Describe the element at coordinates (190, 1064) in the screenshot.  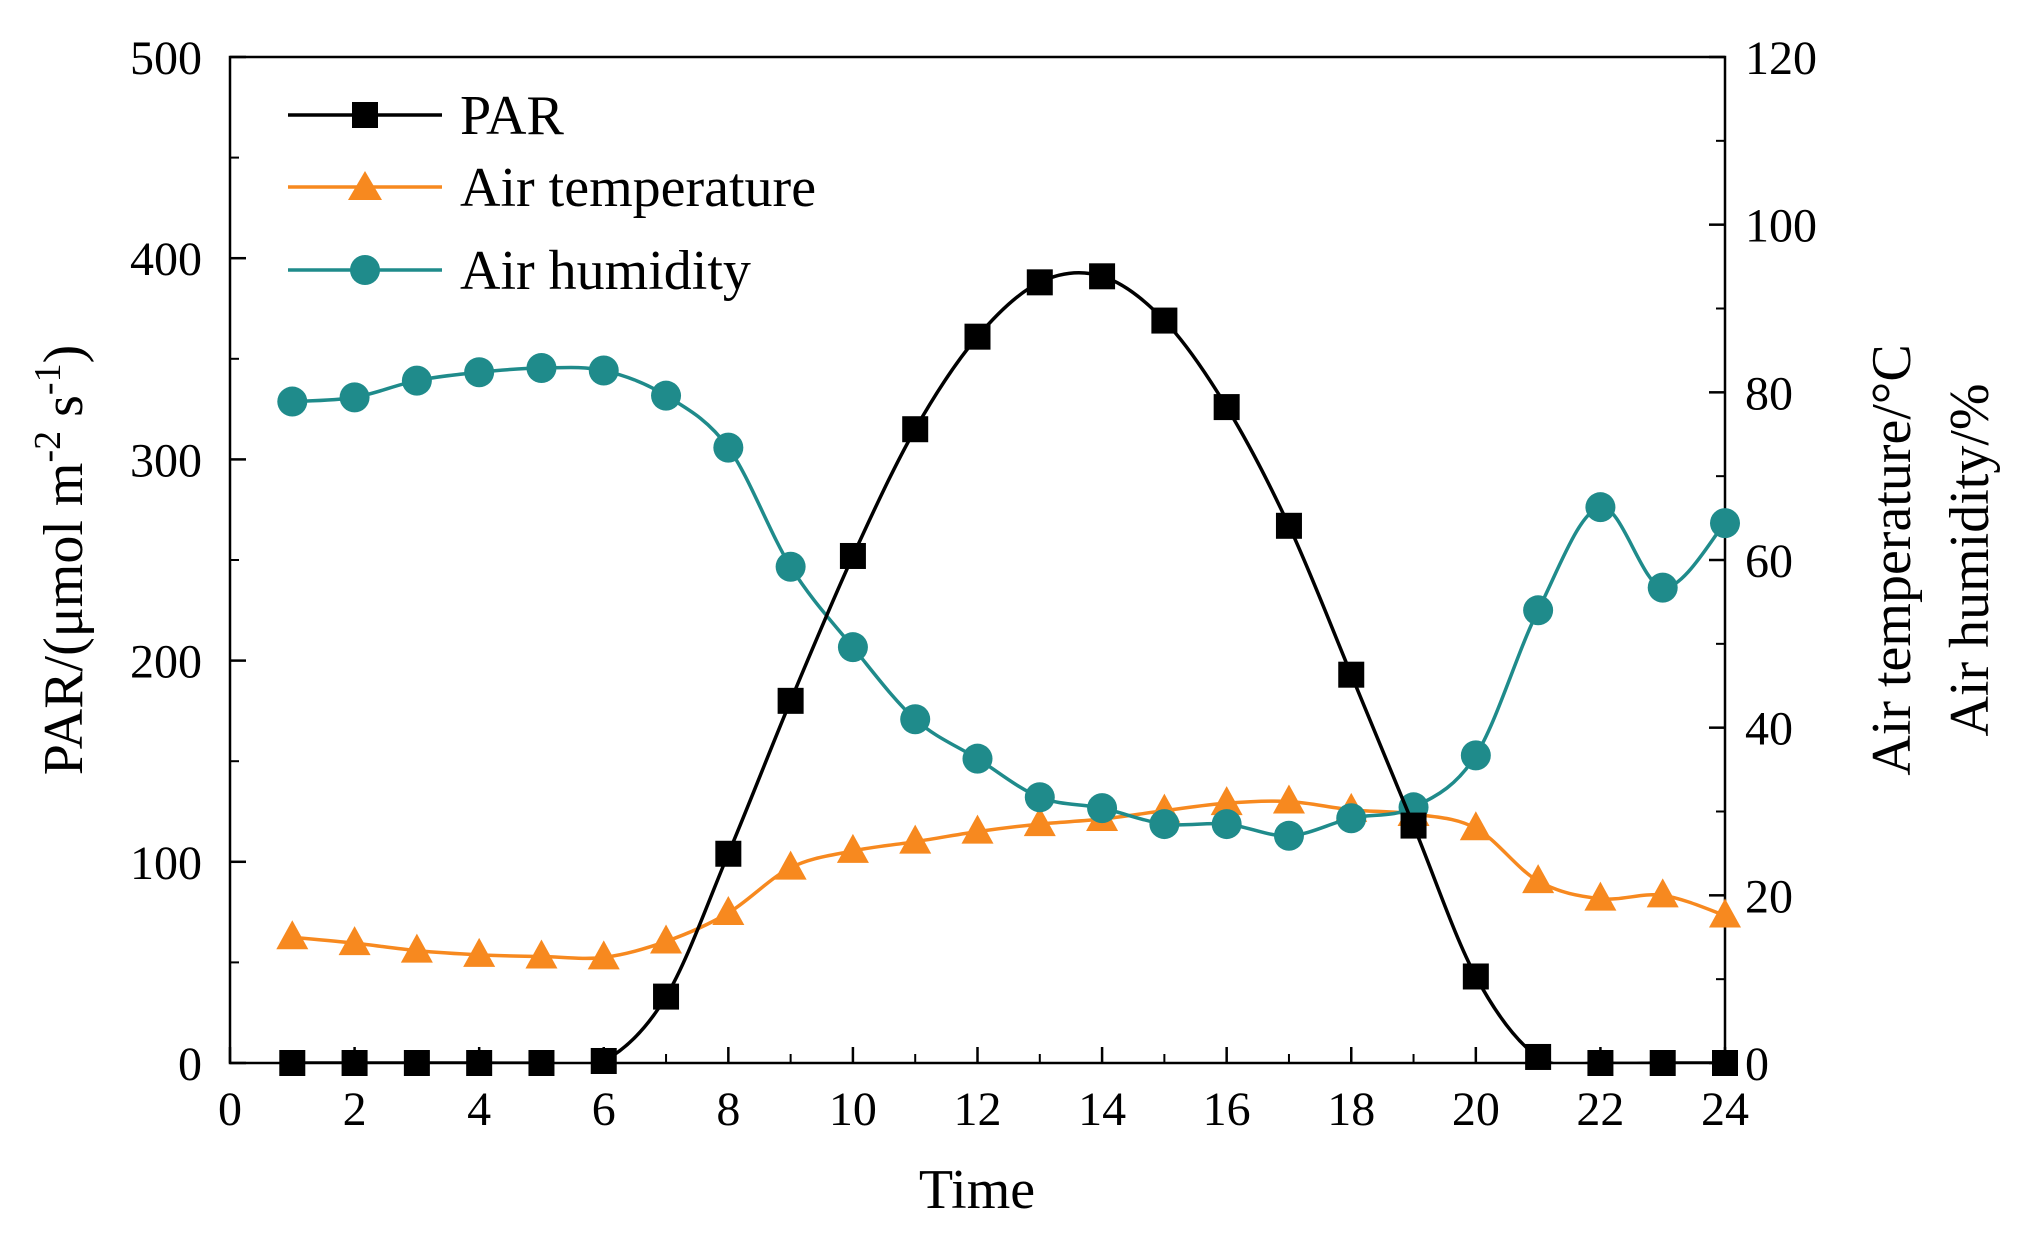
I see `y-left-tick-label: 0` at that location.